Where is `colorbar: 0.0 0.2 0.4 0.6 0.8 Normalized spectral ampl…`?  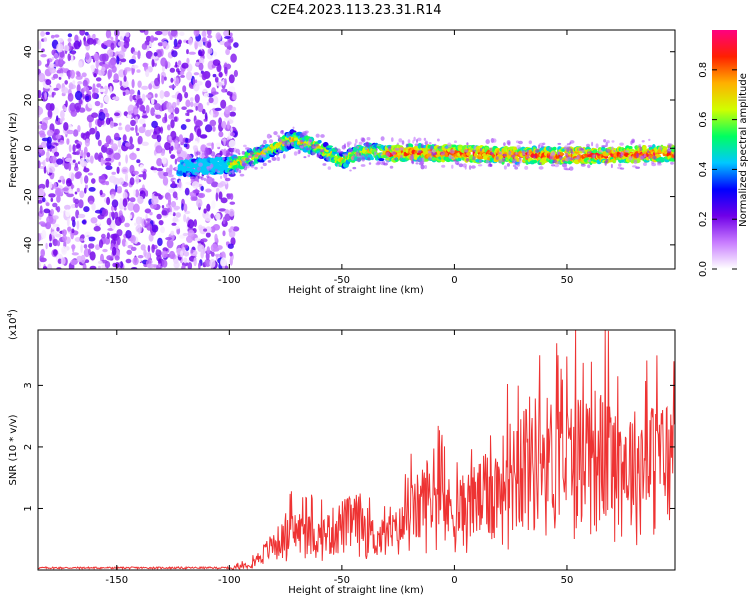 colorbar: 0.0 0.2 0.4 0.6 0.8 Normalized spectral ampl… is located at coordinates (723, 153).